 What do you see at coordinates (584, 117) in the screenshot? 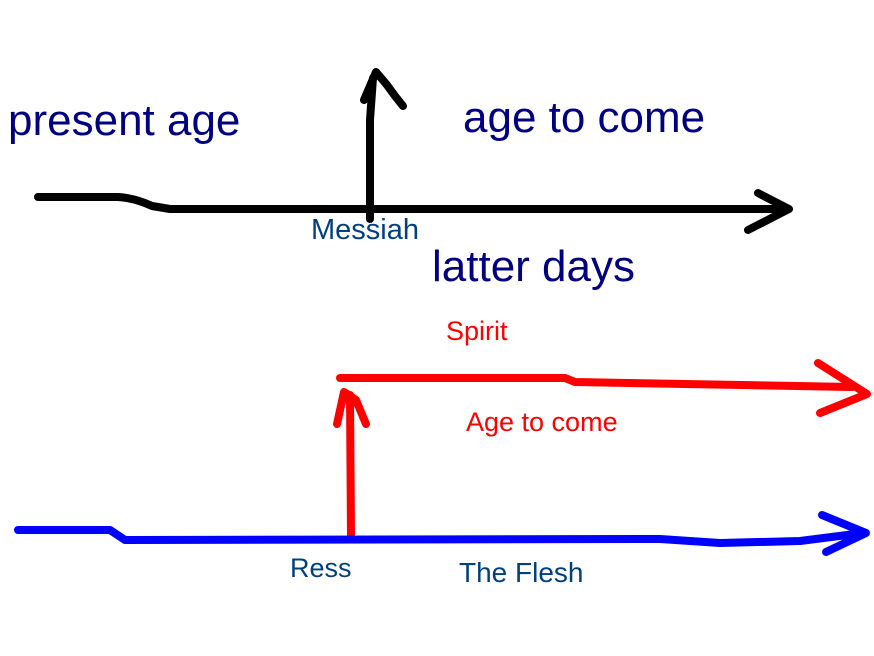
I see `age-to-come-label: age to come` at bounding box center [584, 117].